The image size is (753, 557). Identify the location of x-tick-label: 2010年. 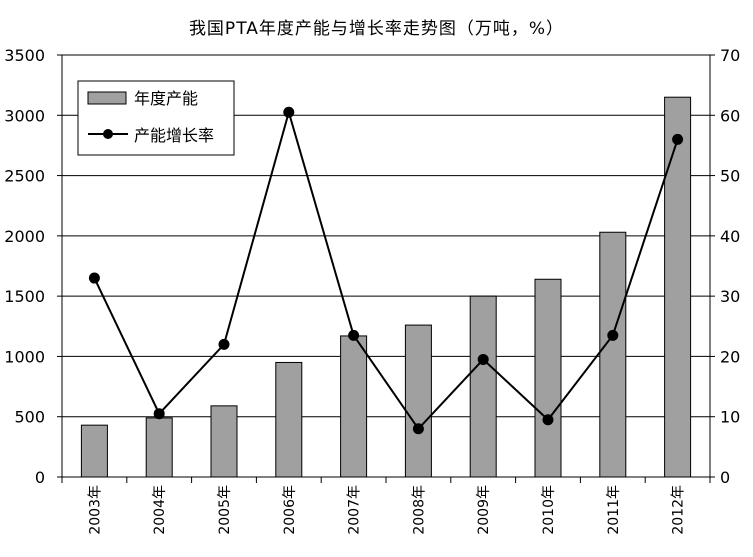
(549, 510).